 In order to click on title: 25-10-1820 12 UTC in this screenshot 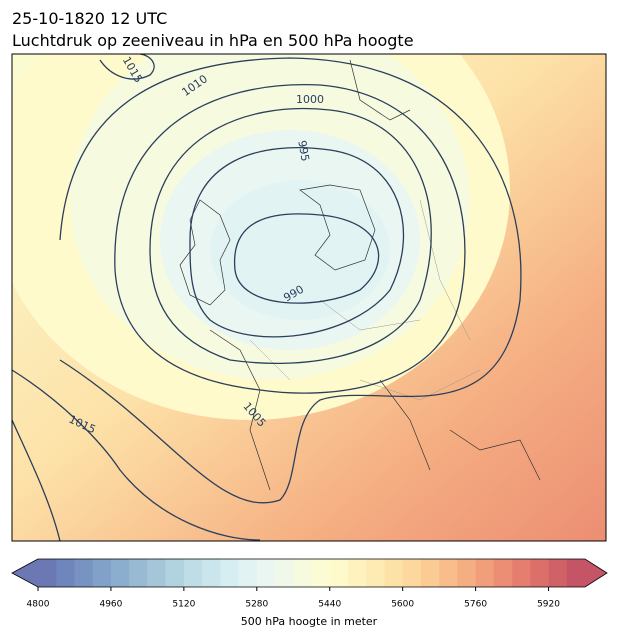, I will do `click(89, 18)`.